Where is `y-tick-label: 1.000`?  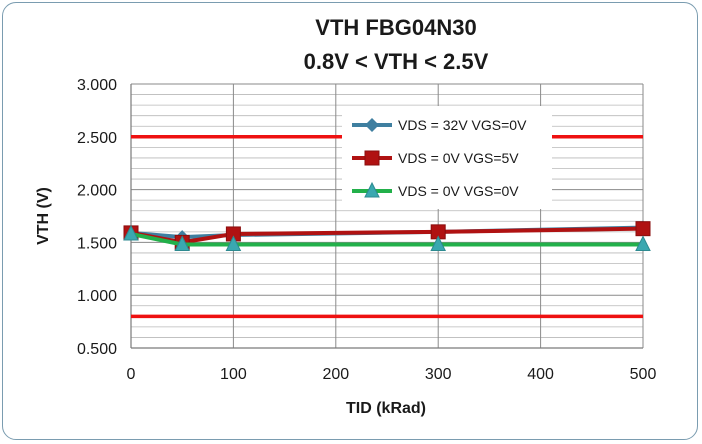
y-tick-label: 1.000 is located at coordinates (97, 296).